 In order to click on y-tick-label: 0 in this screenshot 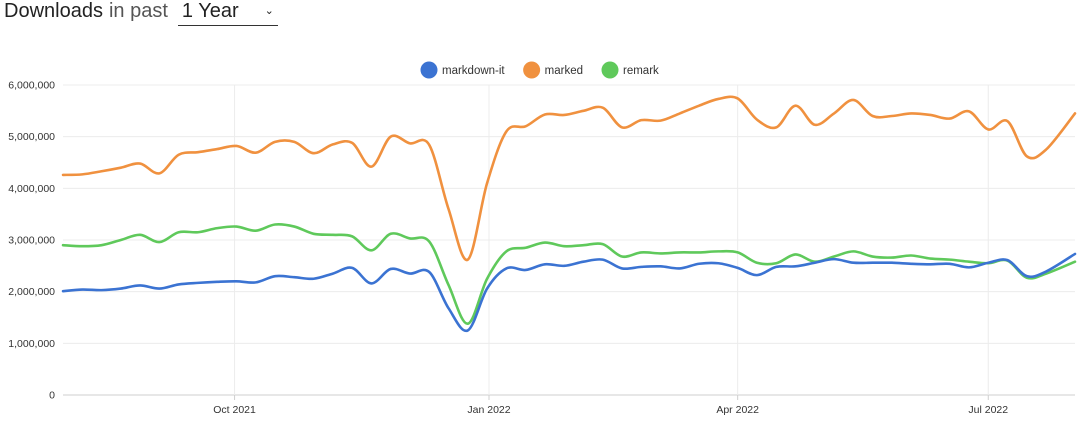, I will do `click(52, 396)`.